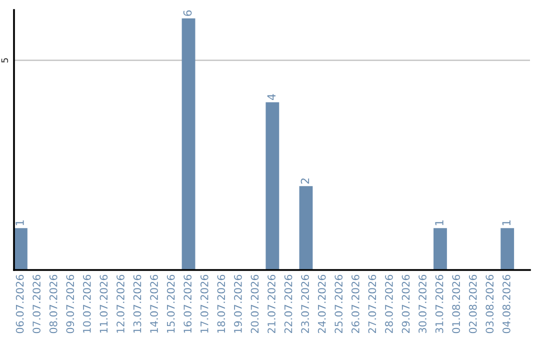 The height and width of the screenshot is (340, 540). Describe the element at coordinates (439, 304) in the screenshot. I see `x-tick-label: 31.07.2026` at that location.